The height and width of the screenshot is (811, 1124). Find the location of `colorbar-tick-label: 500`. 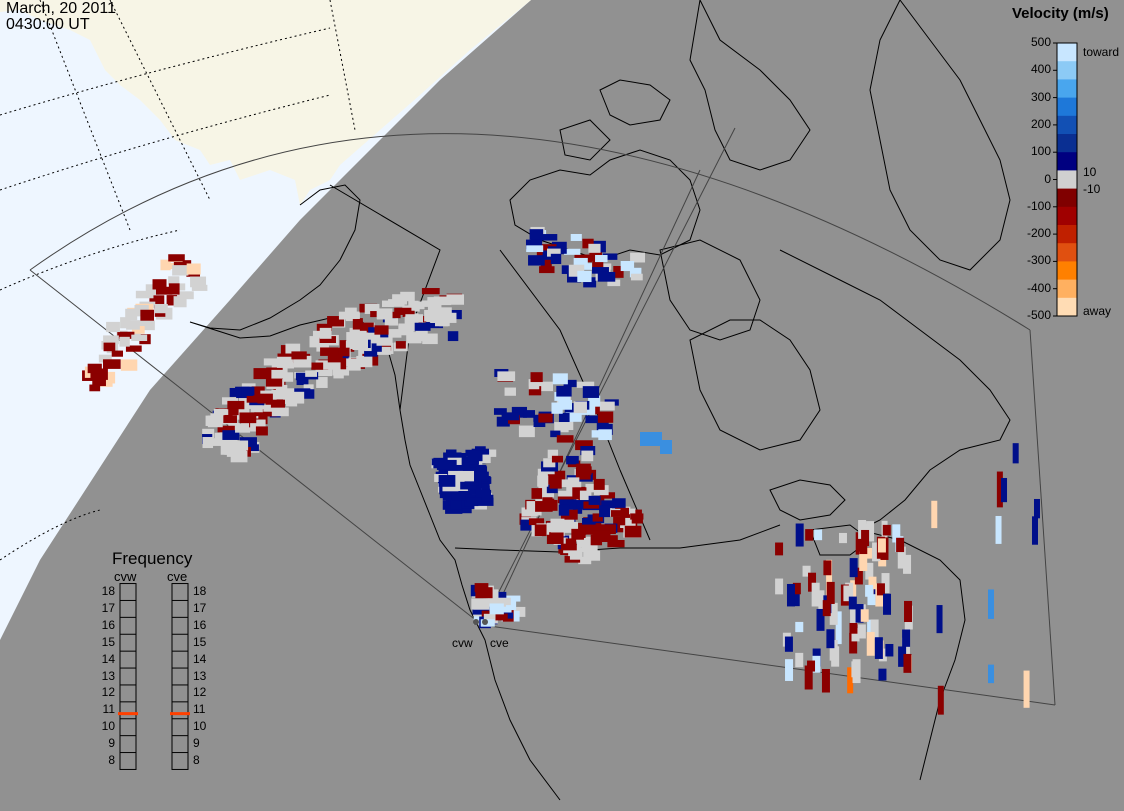

colorbar-tick-label: 500 is located at coordinates (1040, 42).